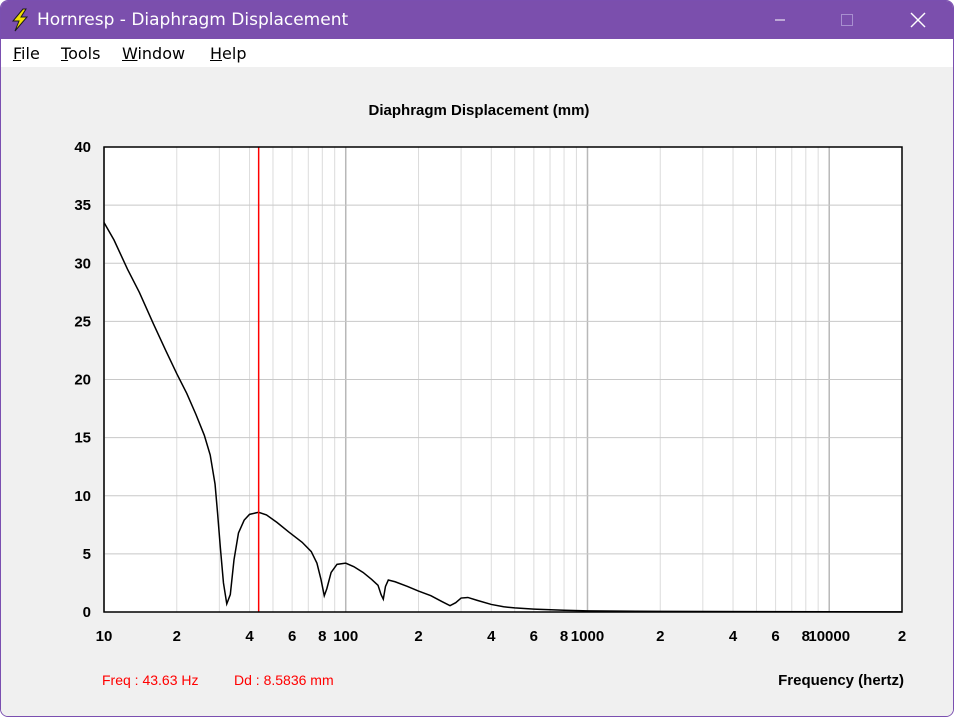 The width and height of the screenshot is (954, 717). Describe the element at coordinates (284, 680) in the screenshot. I see `status-dd: Dd : 8.5836 mm` at that location.